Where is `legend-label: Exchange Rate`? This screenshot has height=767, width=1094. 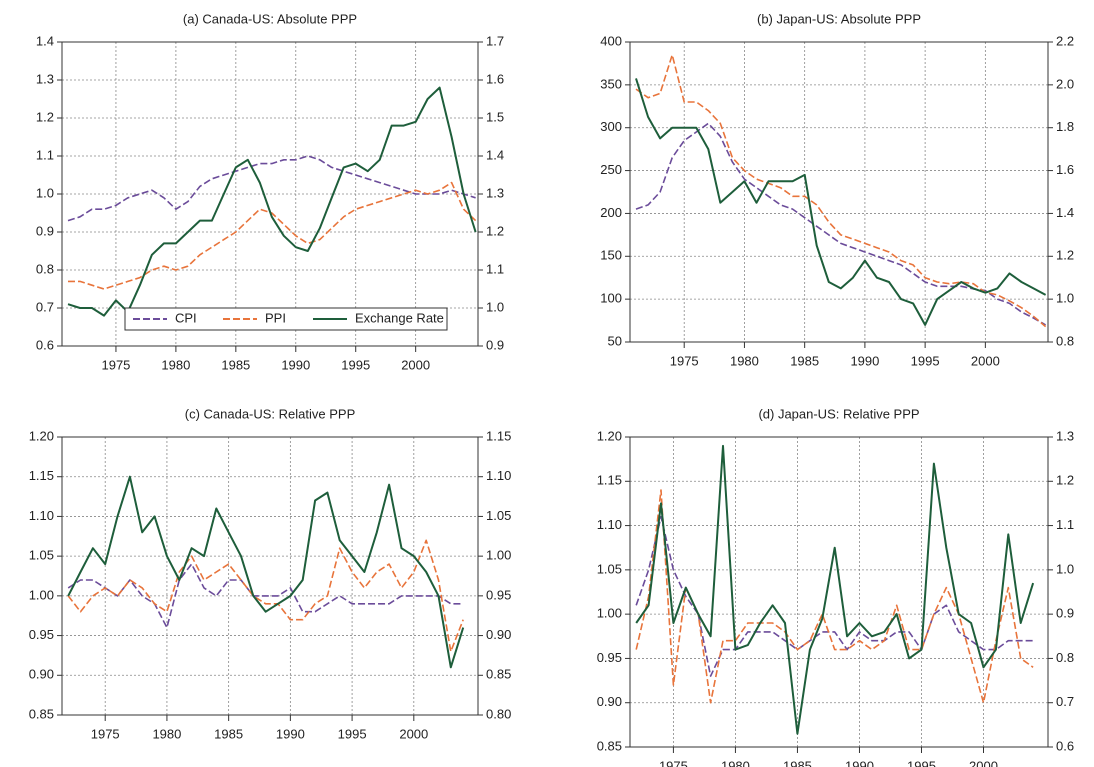 legend-label: Exchange Rate is located at coordinates (399, 317).